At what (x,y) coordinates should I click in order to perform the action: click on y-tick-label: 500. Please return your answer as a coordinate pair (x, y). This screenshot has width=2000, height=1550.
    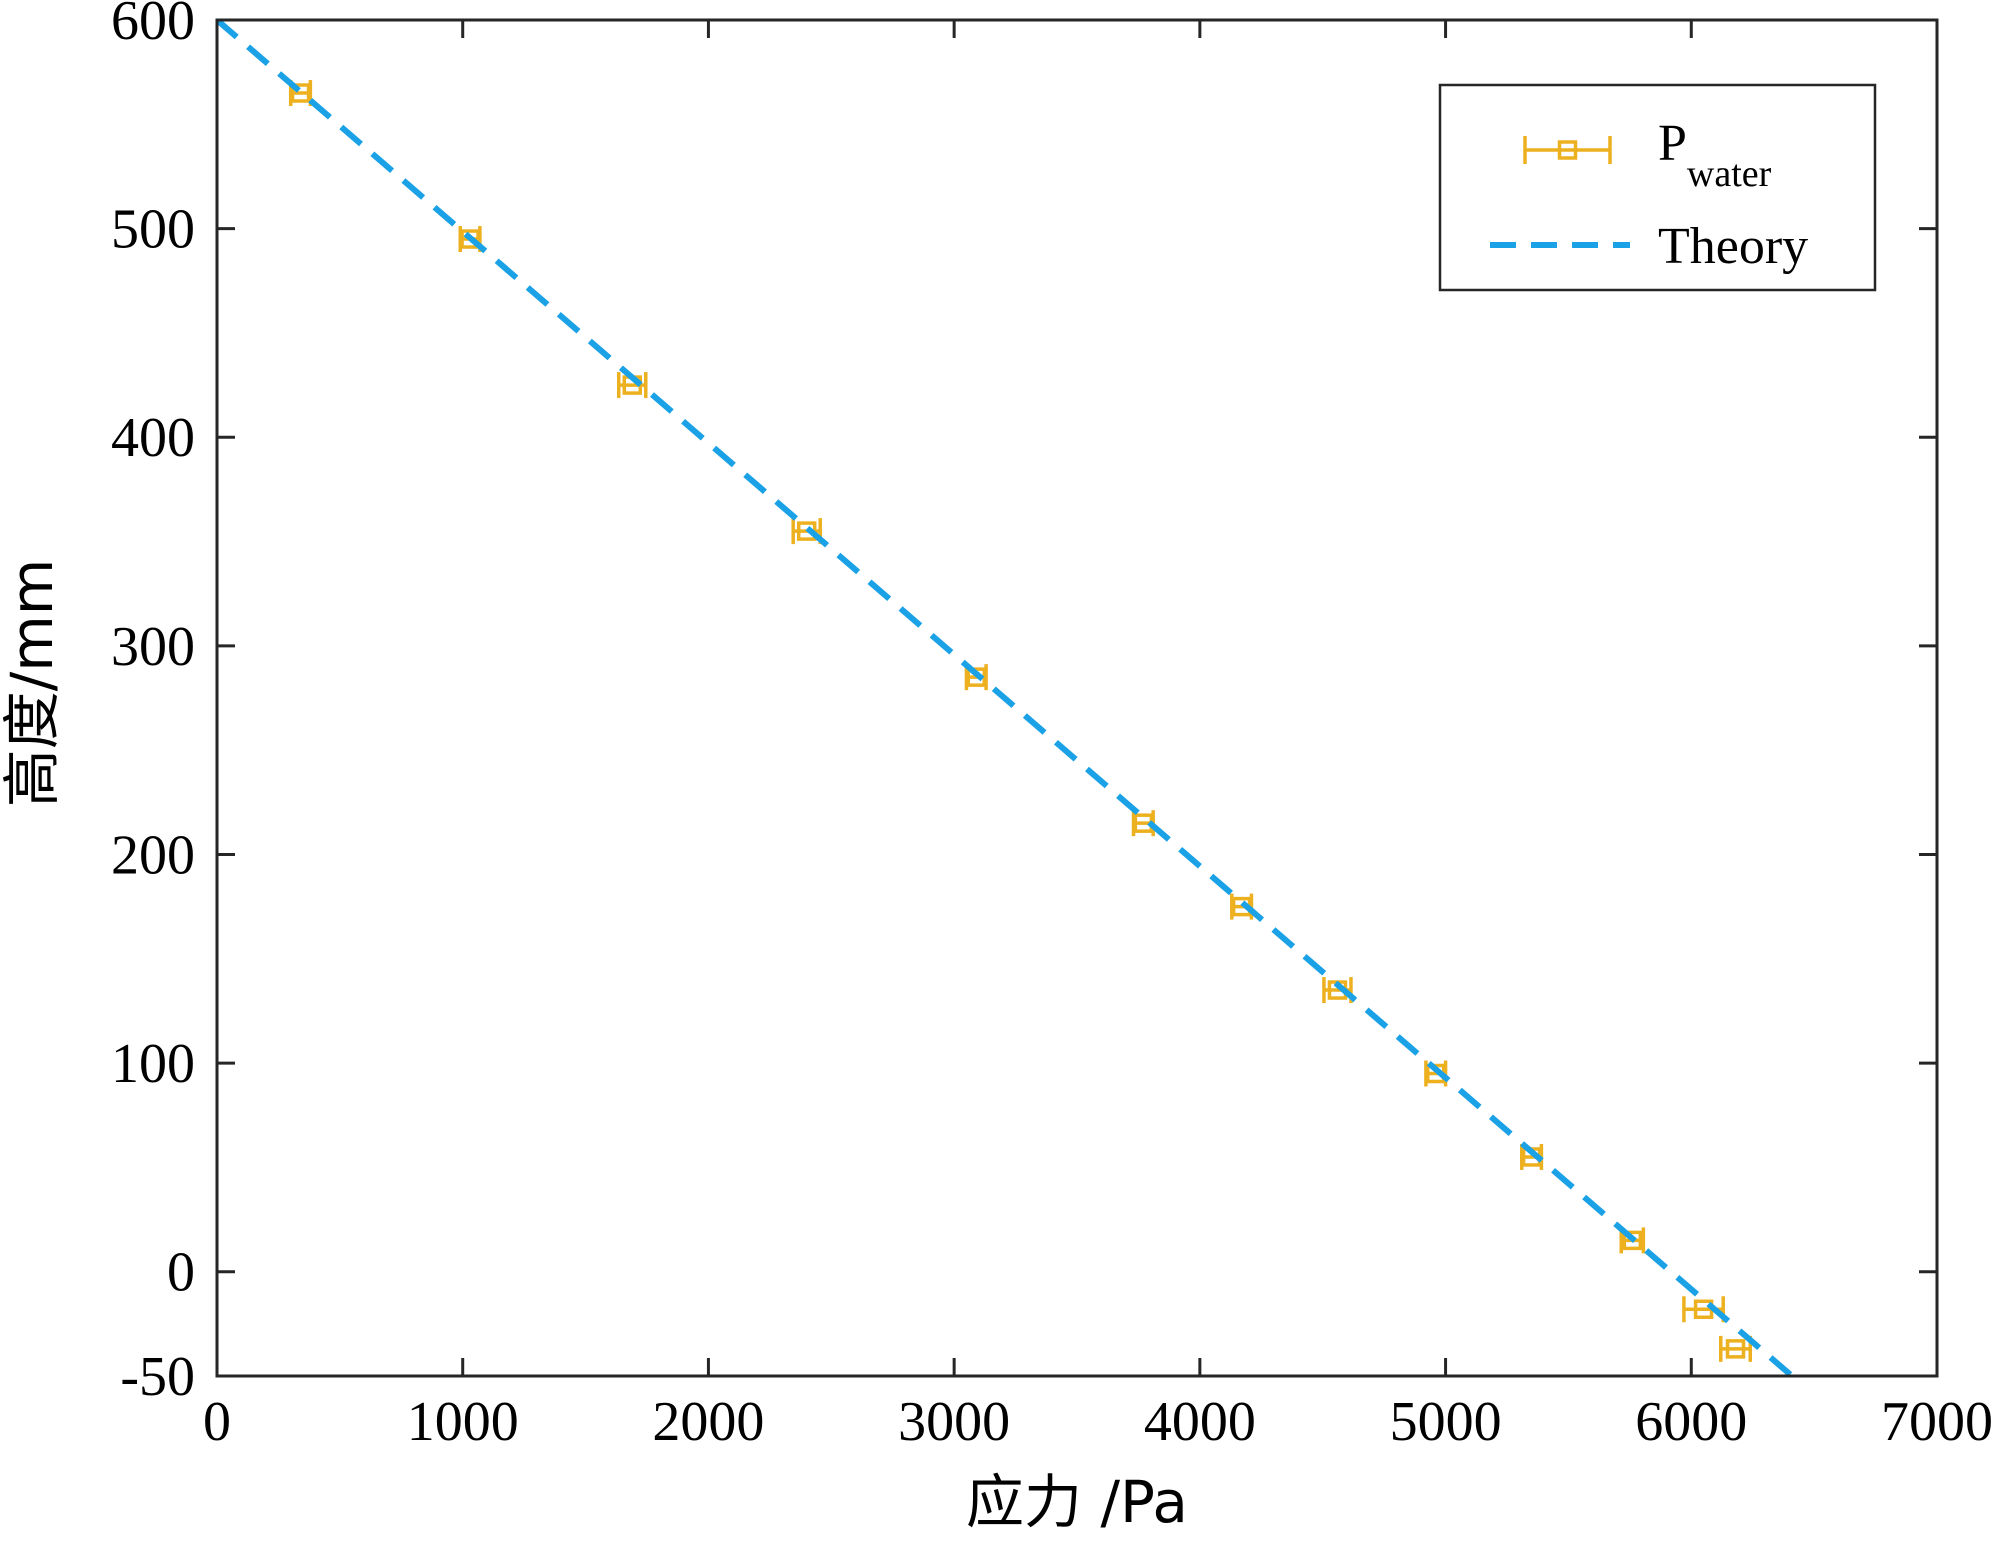
    Looking at the image, I should click on (153, 230).